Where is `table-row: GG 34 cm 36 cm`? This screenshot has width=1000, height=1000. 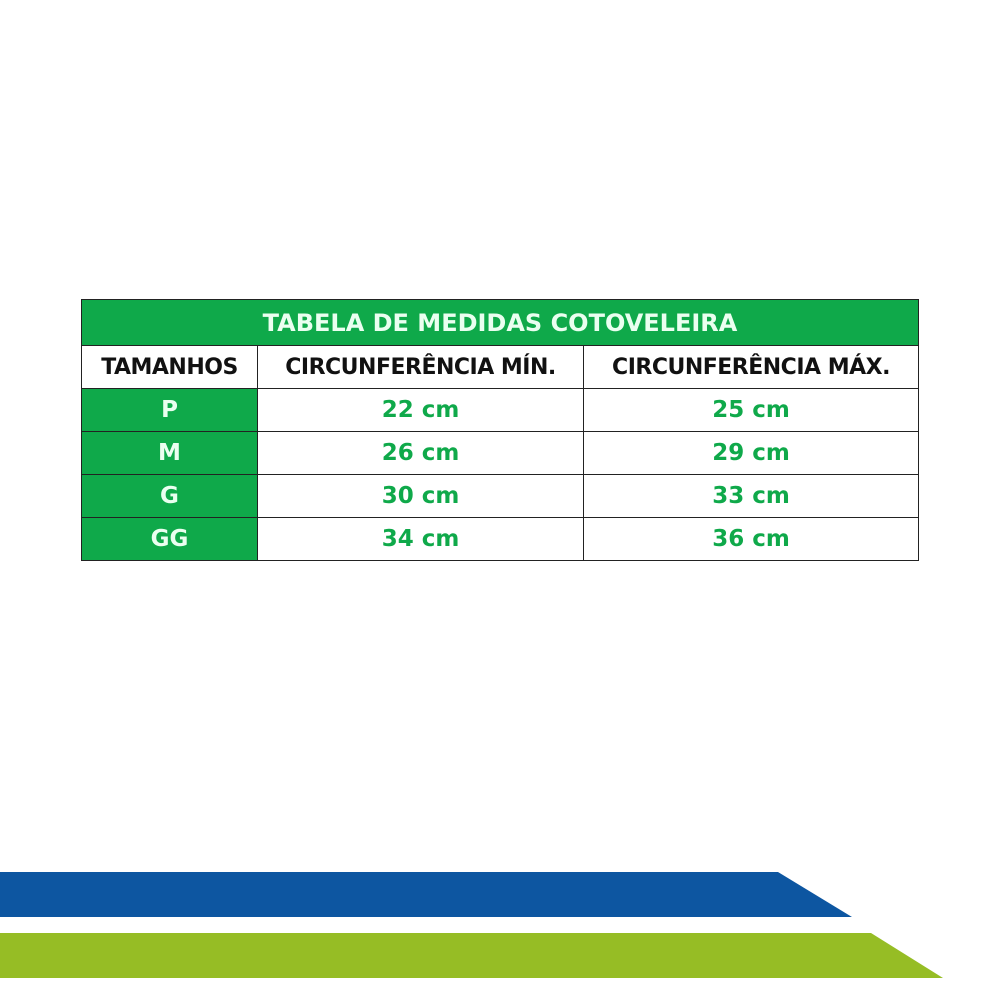
table-row: GG 34 cm 36 cm is located at coordinates (500, 539).